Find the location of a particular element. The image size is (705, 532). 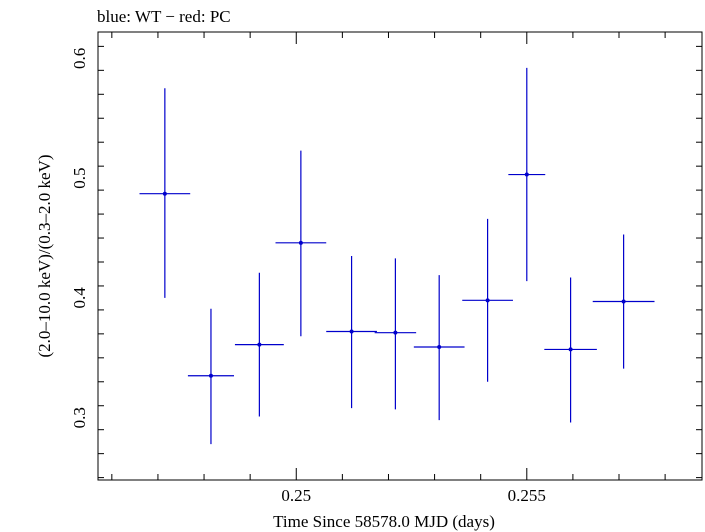

y-tick-label: 0.3 is located at coordinates (79, 417).